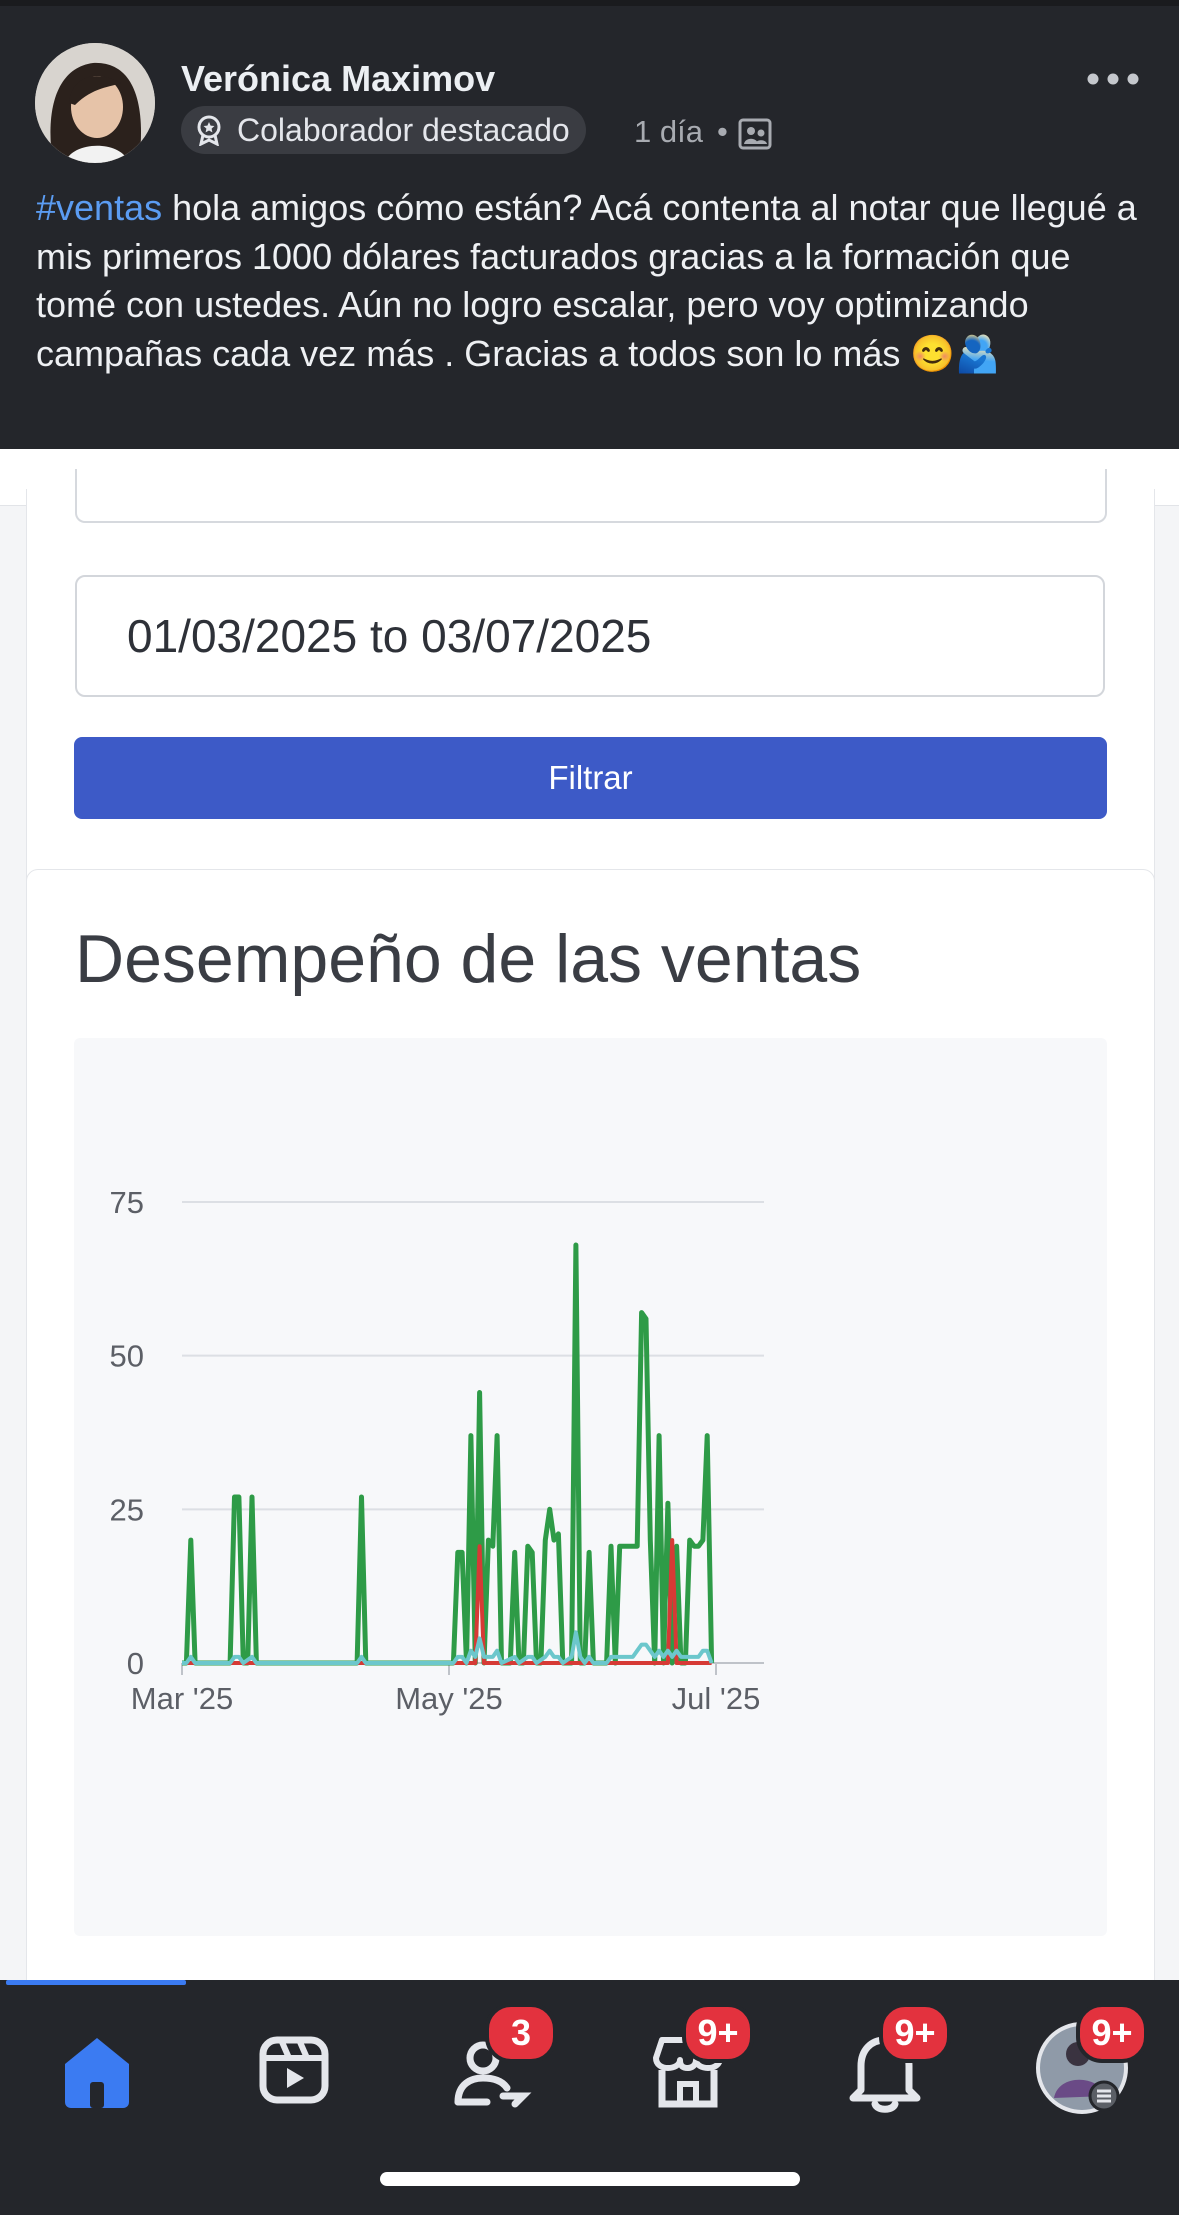  Describe the element at coordinates (403, 130) in the screenshot. I see `badge-label: Colaborador destacado` at that location.